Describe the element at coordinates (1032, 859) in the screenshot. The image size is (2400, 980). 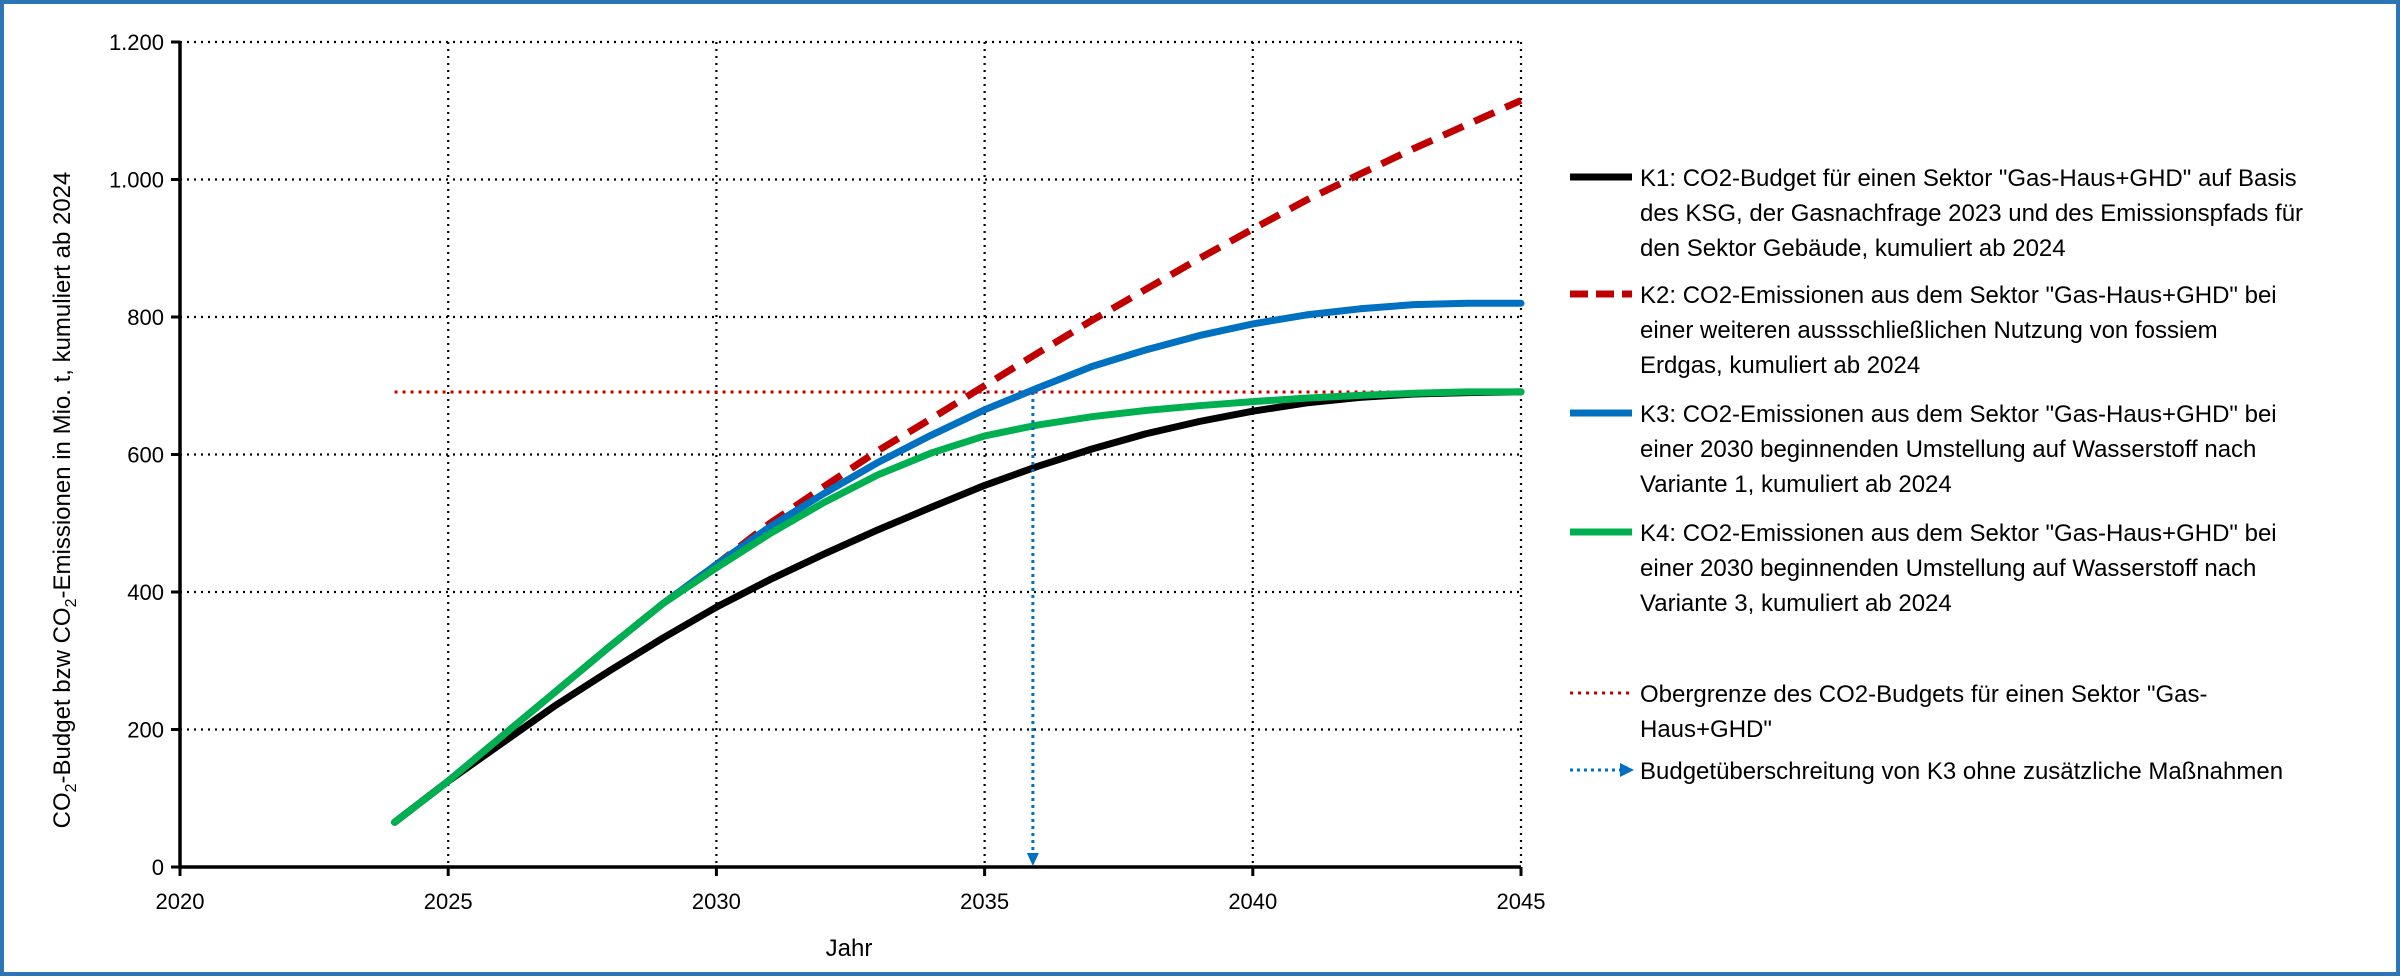
I see `exceedance-arrow-head` at that location.